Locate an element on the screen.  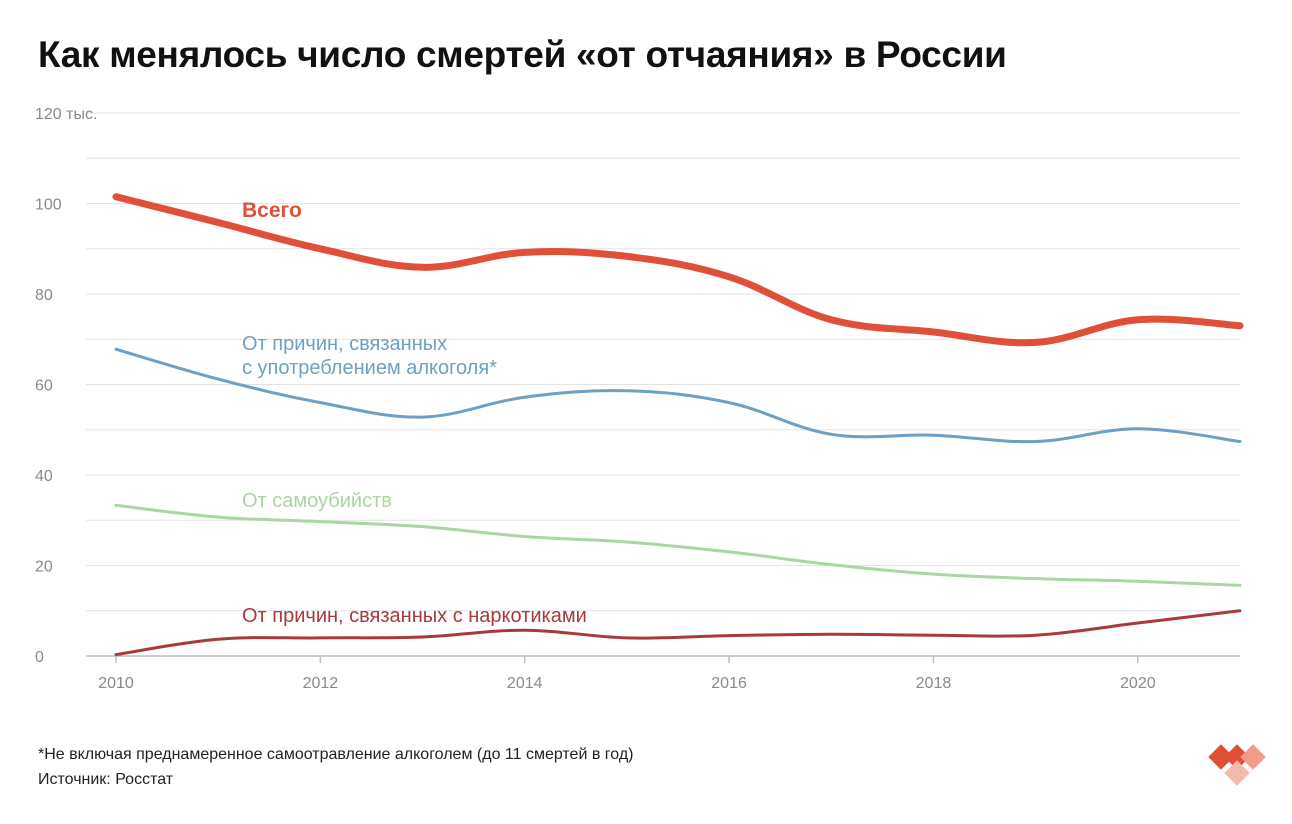
logo-square-right is located at coordinates (1253, 757).